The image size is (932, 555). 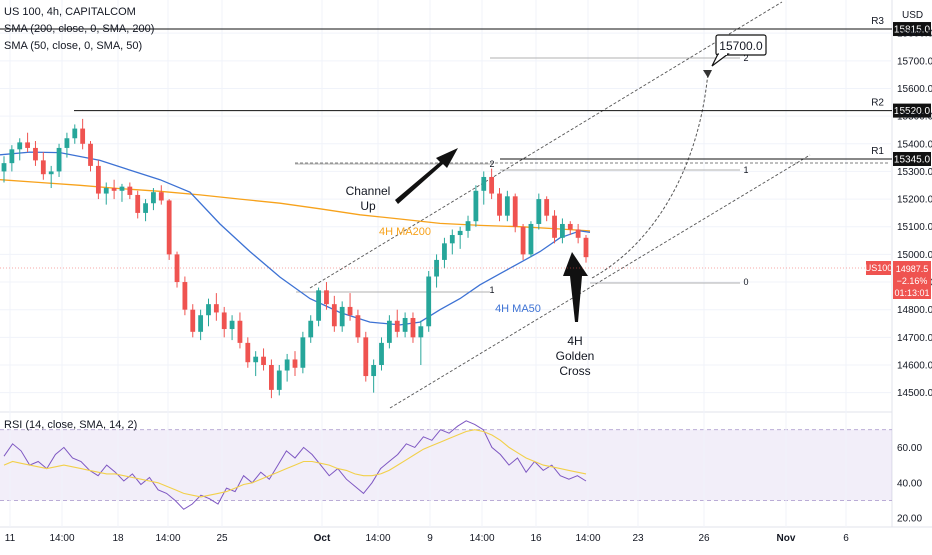 I want to click on symbol-tag-text: US100, so click(x=879, y=268).